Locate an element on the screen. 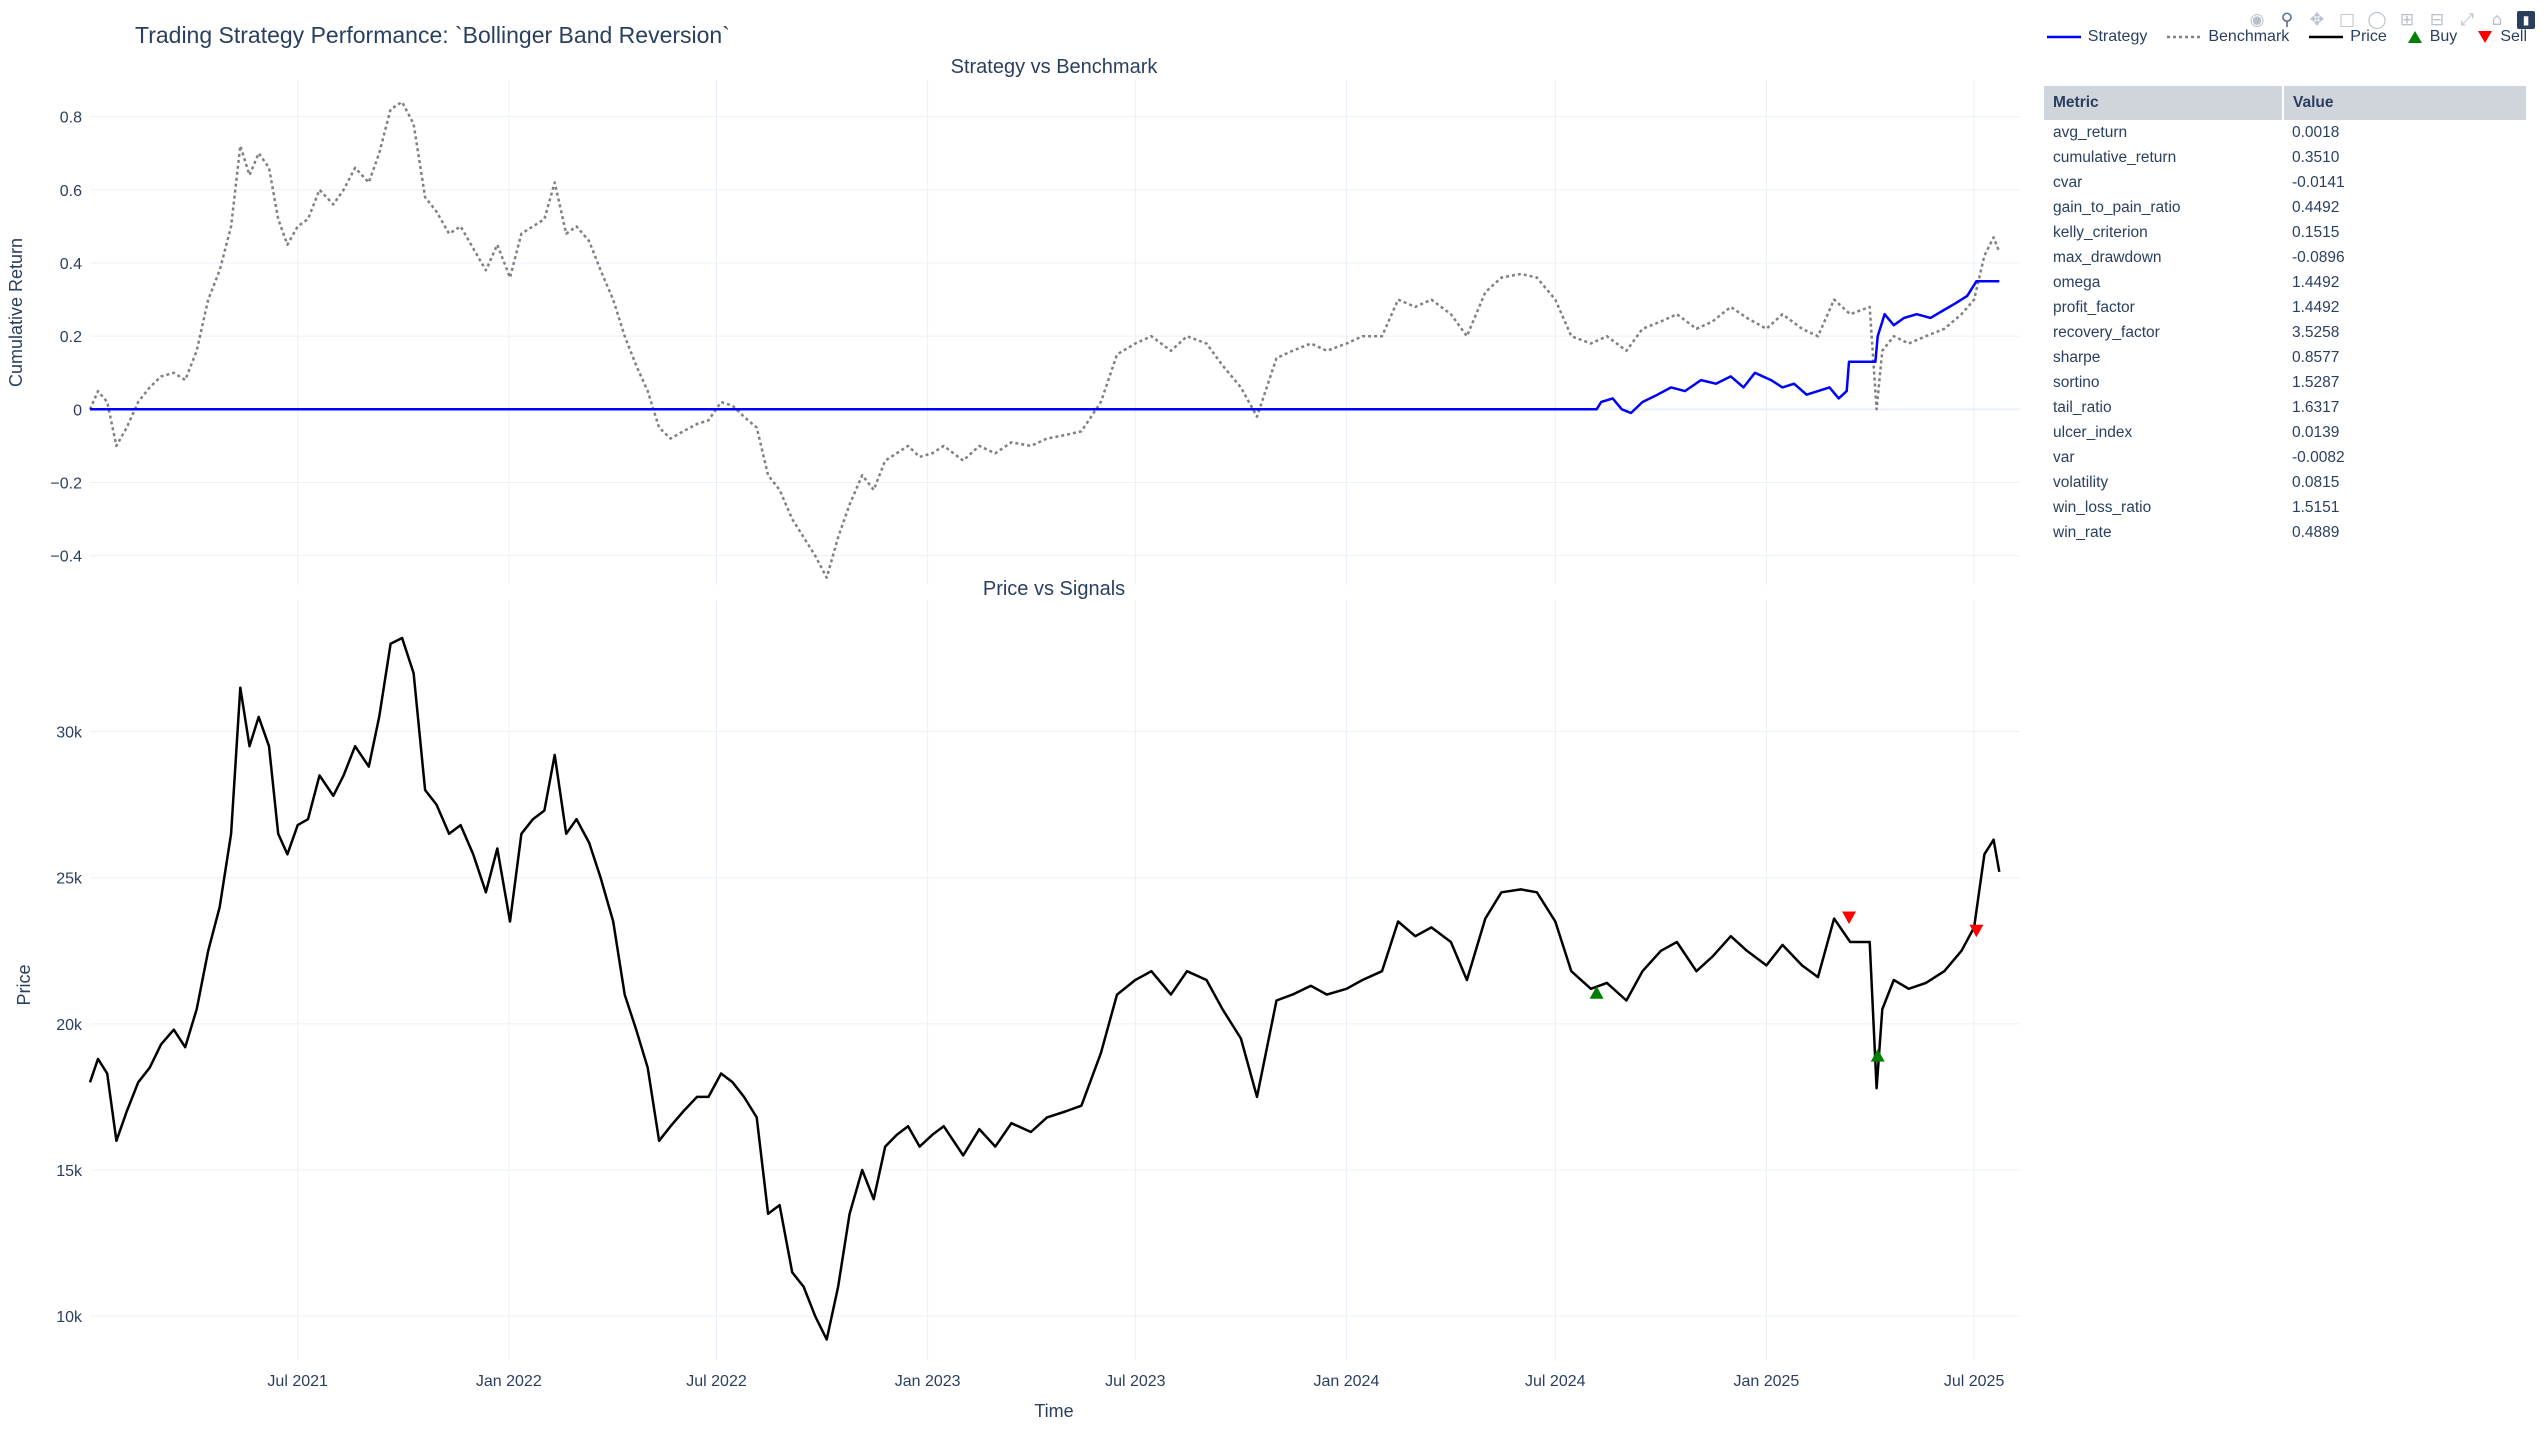 This screenshot has width=2547, height=1440. table-row: cvar -0.0141 is located at coordinates (2285, 182).